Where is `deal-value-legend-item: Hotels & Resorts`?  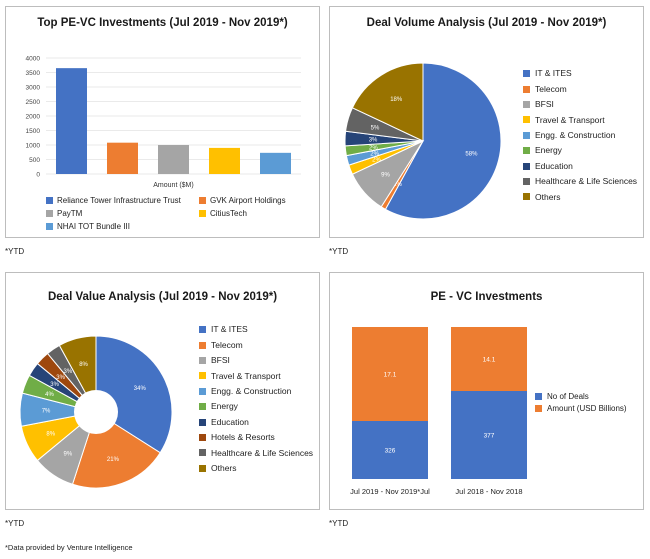 deal-value-legend-item: Hotels & Resorts is located at coordinates (256, 437).